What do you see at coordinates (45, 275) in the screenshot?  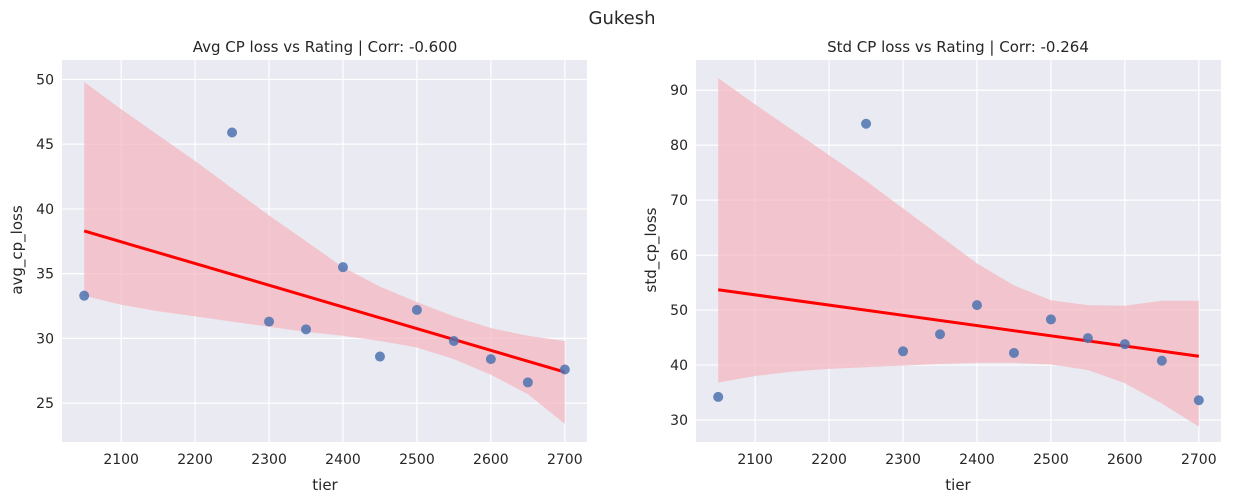 I see `y-tick-label: 35` at bounding box center [45, 275].